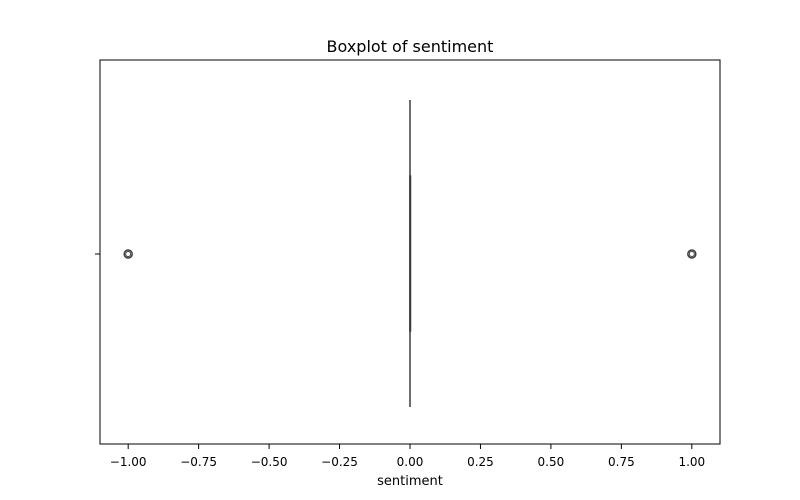 The image size is (800, 500). What do you see at coordinates (410, 462) in the screenshot?
I see `x-tick-label: 0.00` at bounding box center [410, 462].